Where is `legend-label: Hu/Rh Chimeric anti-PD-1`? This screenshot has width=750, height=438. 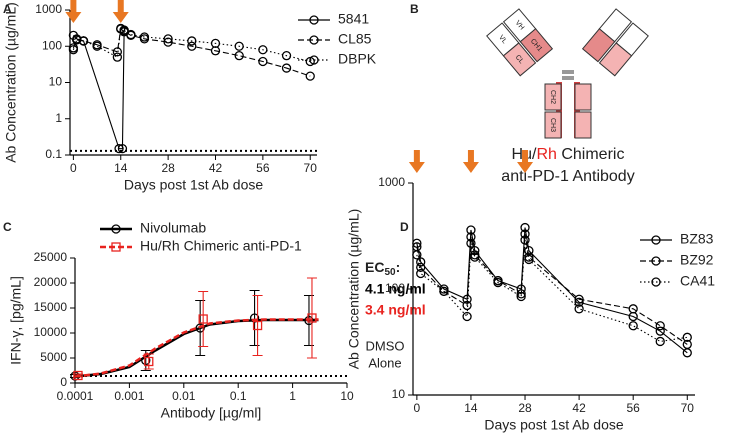
legend-label: Hu/Rh Chimeric anti-PD-1 is located at coordinates (221, 246).